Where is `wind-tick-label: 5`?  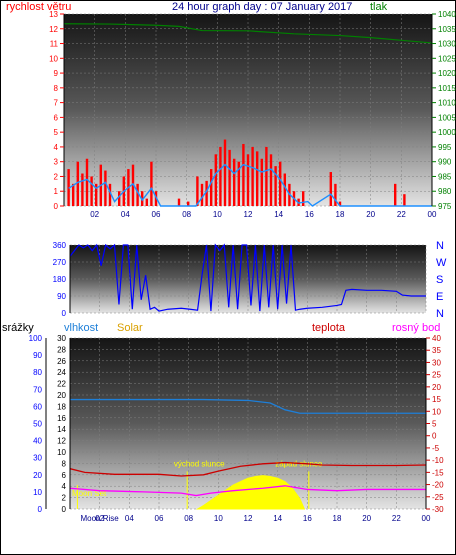
wind-tick-label: 5 is located at coordinates (56, 132).